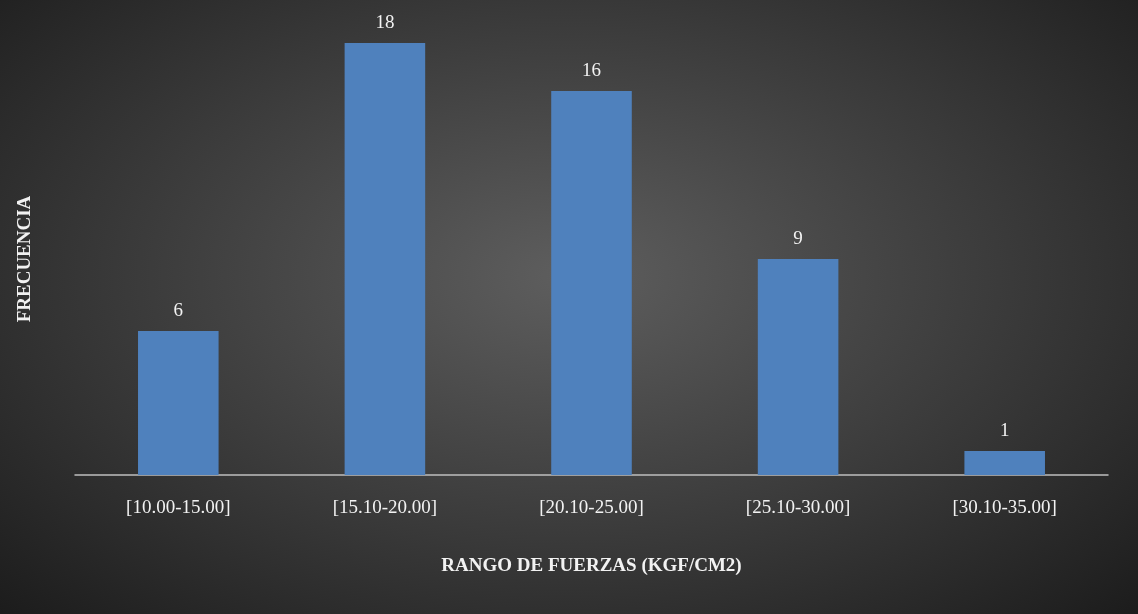 This screenshot has height=614, width=1138. What do you see at coordinates (1004, 506) in the screenshot?
I see `x-tick-label: [30.10-35.00]` at bounding box center [1004, 506].